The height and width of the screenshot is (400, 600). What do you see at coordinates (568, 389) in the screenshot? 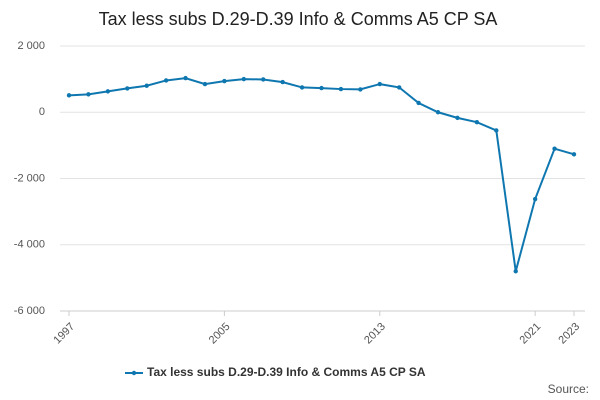
I see `source: Source:` at bounding box center [568, 389].